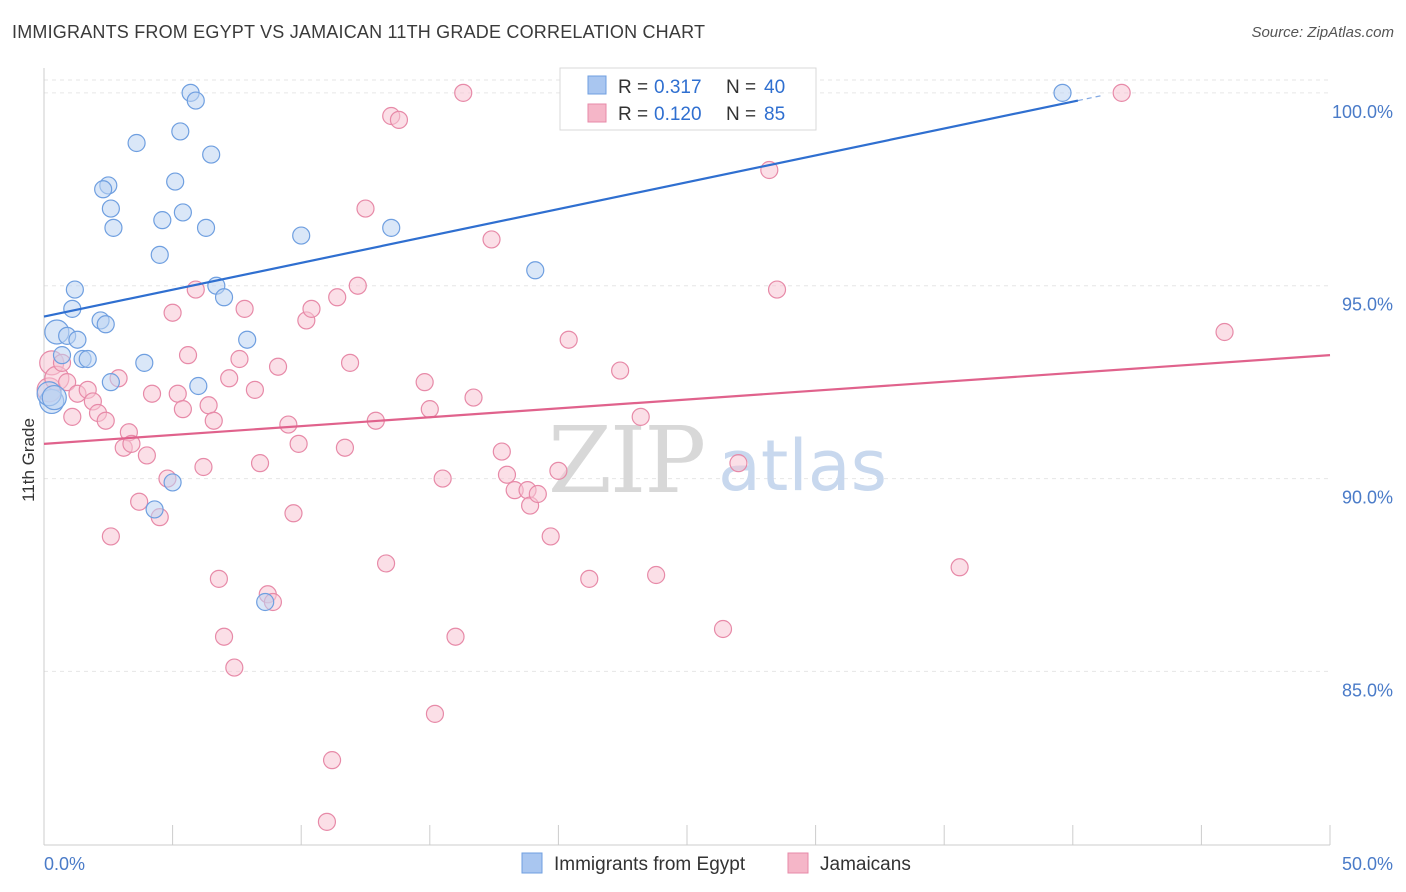  What do you see at coordinates (798, 863) in the screenshot?
I see `legend-jamaicans-swatch` at bounding box center [798, 863].